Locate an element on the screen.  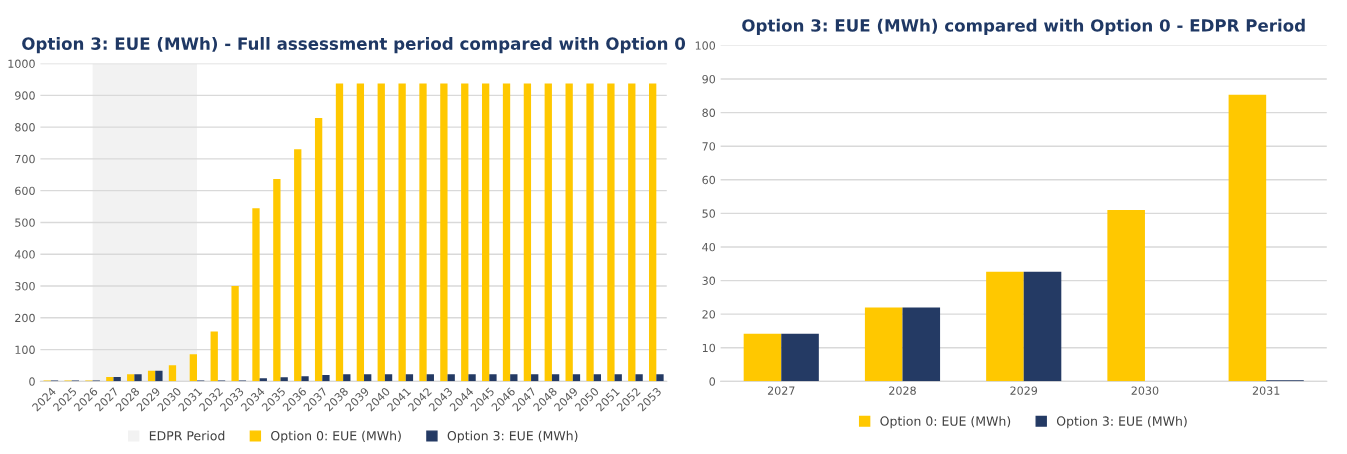
y-tick-label: 20 is located at coordinates (709, 314).